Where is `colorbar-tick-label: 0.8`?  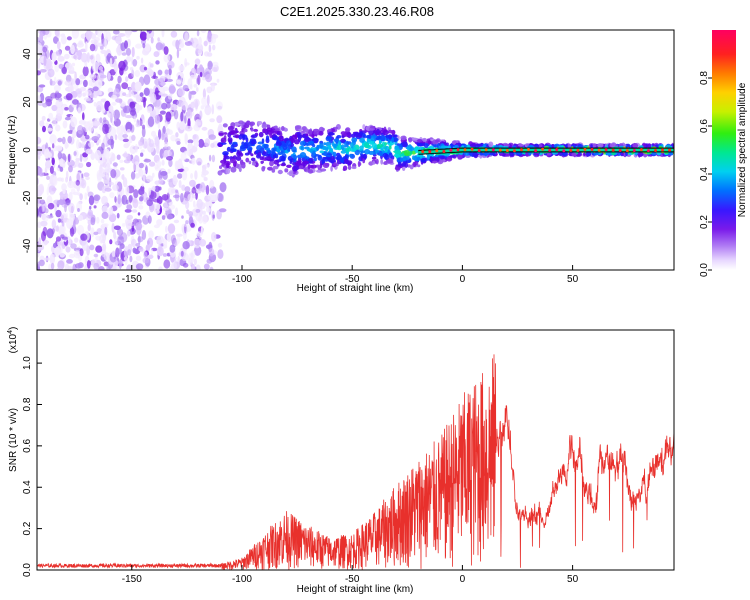
colorbar-tick-label: 0.8 is located at coordinates (704, 78).